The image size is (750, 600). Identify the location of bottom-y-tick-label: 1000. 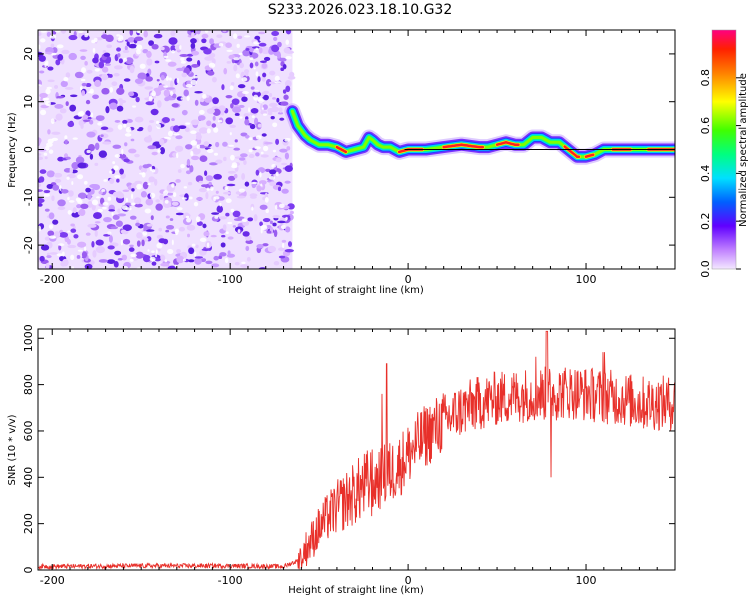
(28, 338).